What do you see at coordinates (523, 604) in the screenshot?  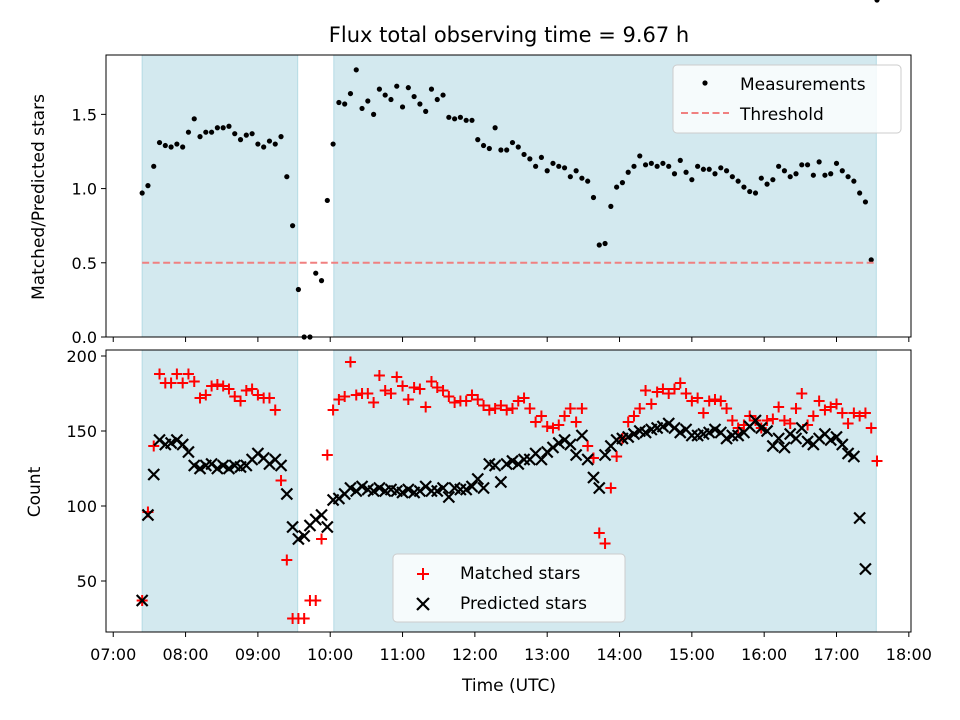 I see `legend-predicted-label: Predicted stars` at bounding box center [523, 604].